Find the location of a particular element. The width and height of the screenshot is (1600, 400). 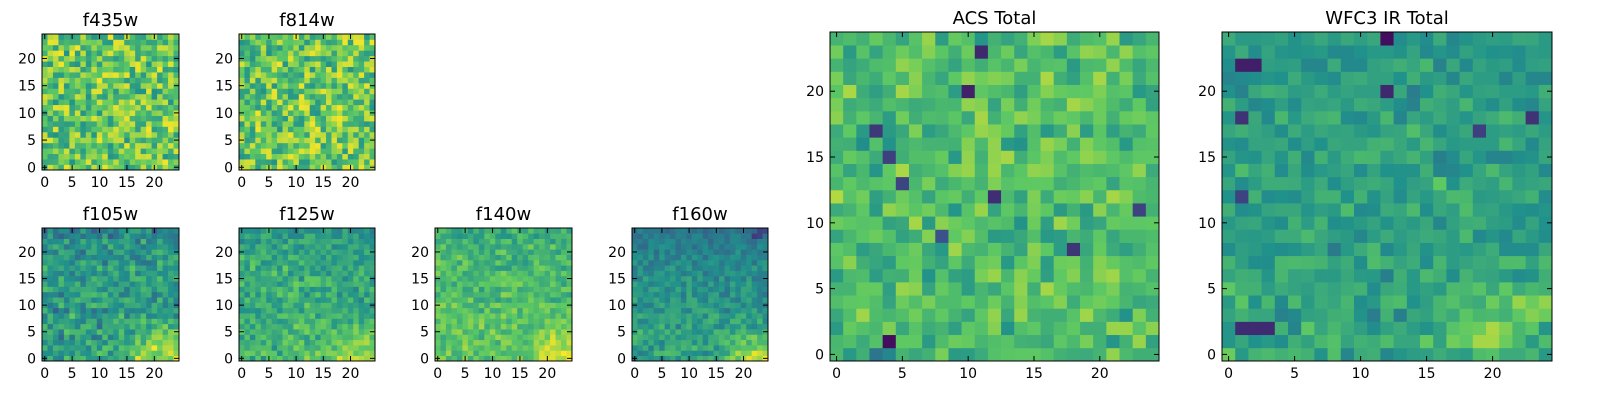

x-tick-label: 0 is located at coordinates (44, 183).